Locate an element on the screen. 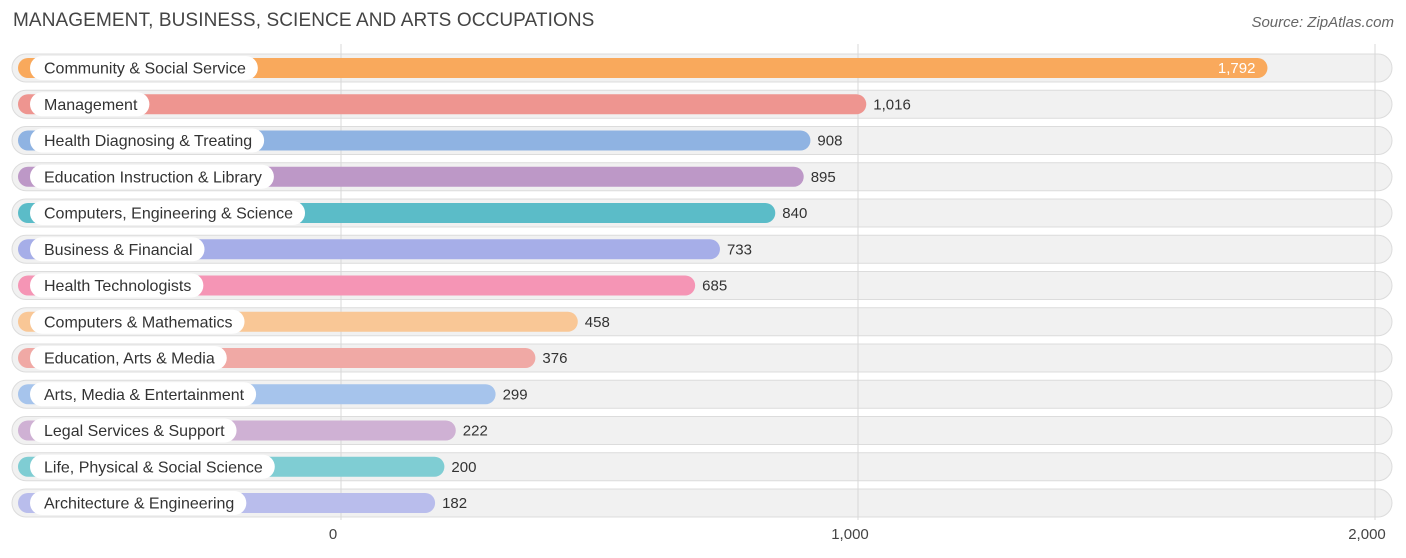 This screenshot has width=1406, height=558. value-label: 895 is located at coordinates (823, 177).